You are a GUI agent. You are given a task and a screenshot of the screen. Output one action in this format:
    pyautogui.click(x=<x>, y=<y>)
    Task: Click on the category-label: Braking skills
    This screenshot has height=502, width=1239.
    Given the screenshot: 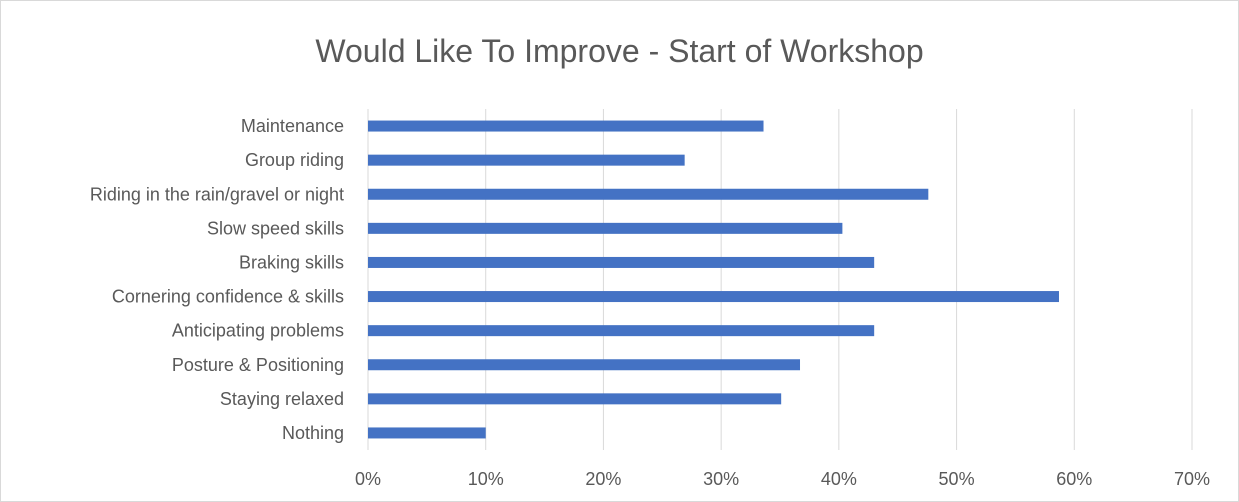 What is the action you would take?
    pyautogui.click(x=291, y=262)
    